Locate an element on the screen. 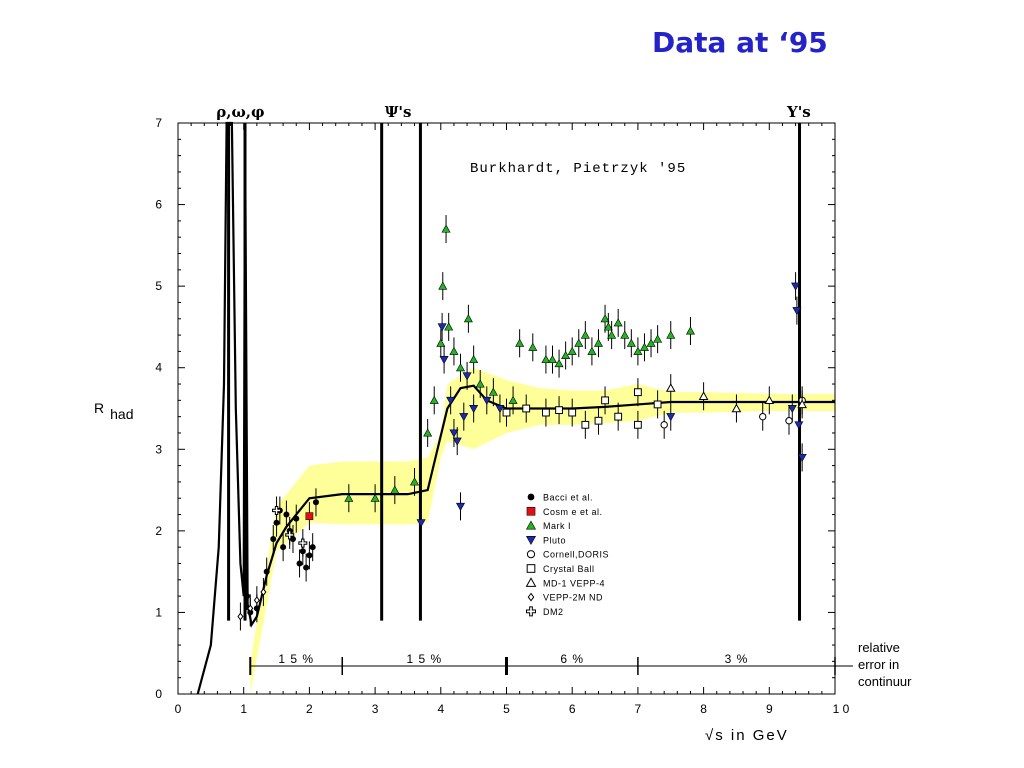 Image resolution: width=1024 pixels, height=768 pixels. x-axis-label: √s in GeV is located at coordinates (747, 735).